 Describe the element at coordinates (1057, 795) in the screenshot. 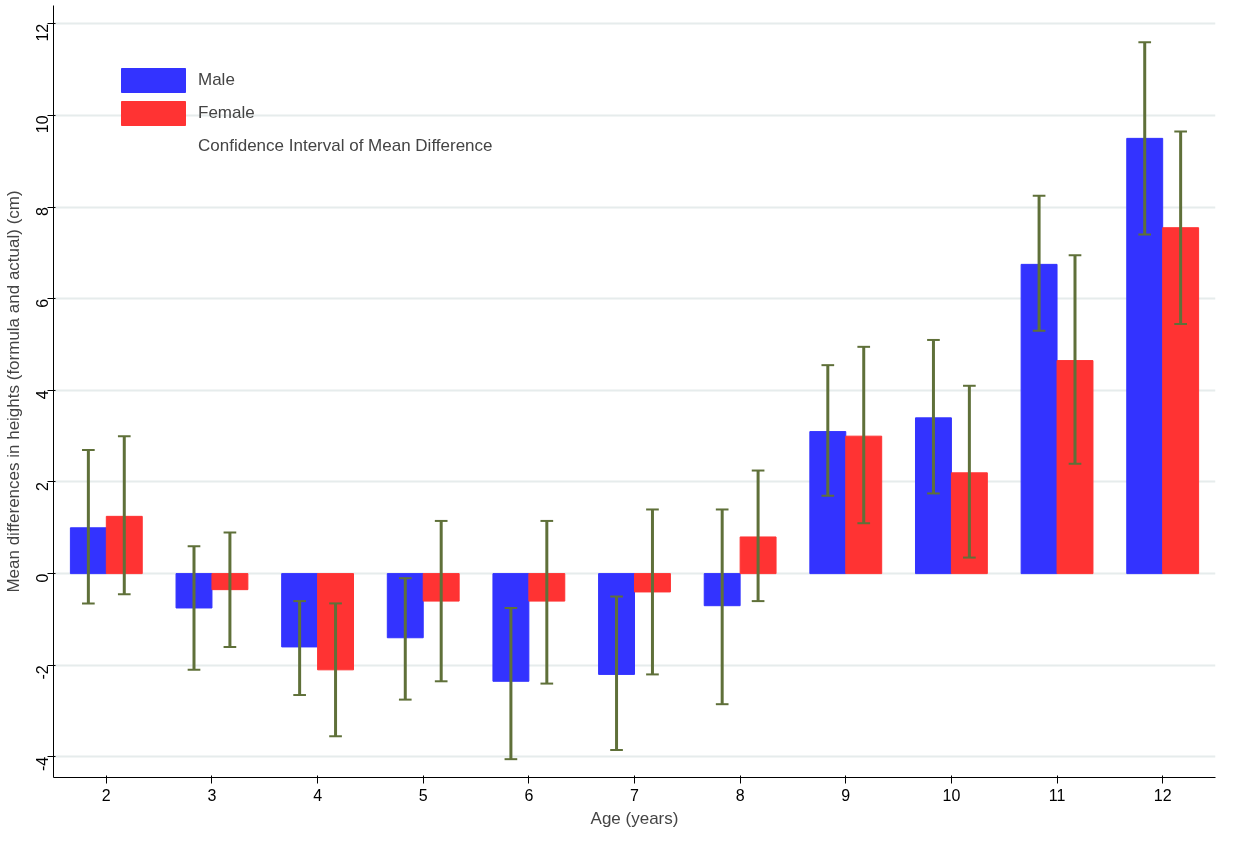

I see `x-tick-label: 11` at that location.